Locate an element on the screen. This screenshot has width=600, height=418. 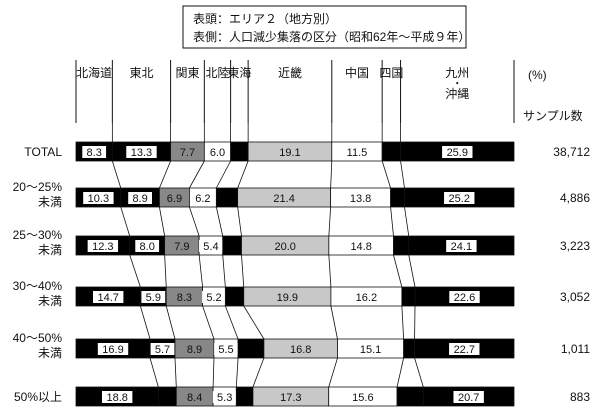
data-label: 16.9 is located at coordinates (112, 350).